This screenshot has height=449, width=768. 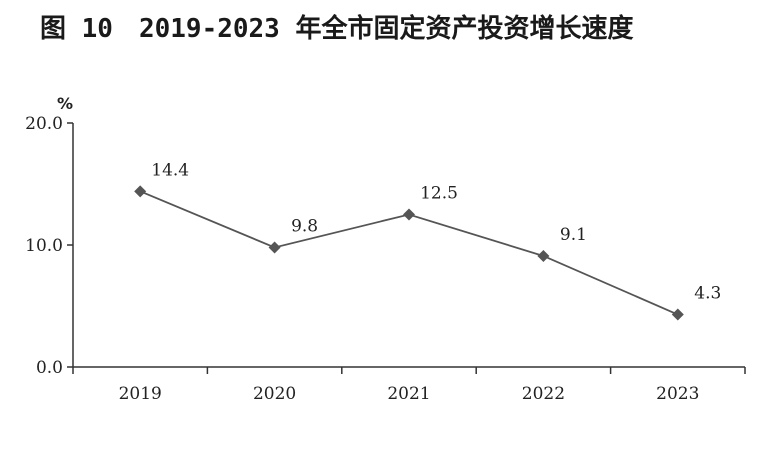 What do you see at coordinates (337, 29) in the screenshot?
I see `chart-title: 图 10 2019-2023 年全市固定资产投资增长速度` at bounding box center [337, 29].